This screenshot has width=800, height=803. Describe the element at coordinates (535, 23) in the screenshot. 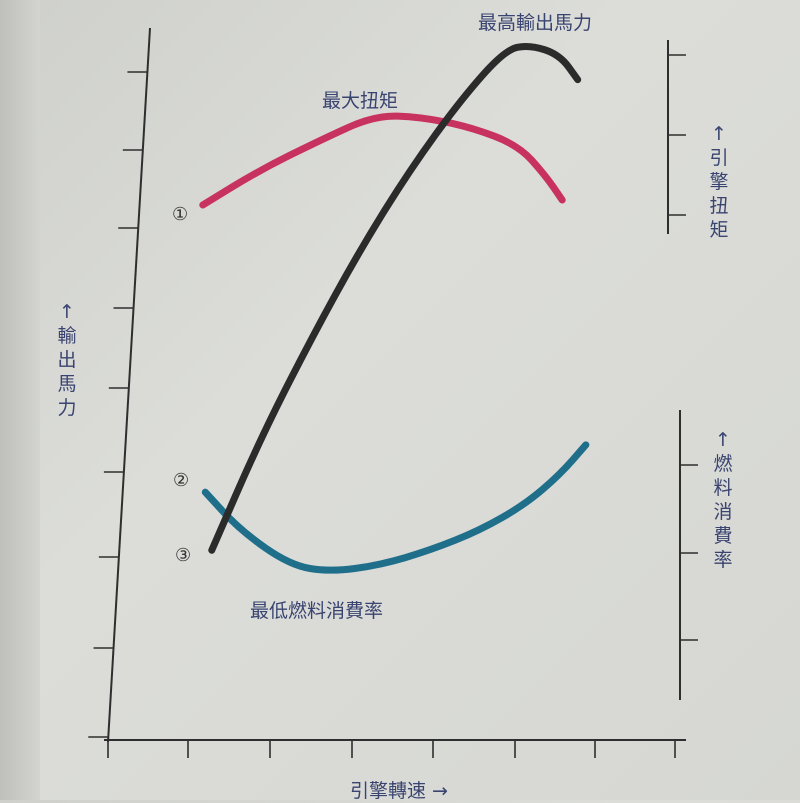

I see `label-max-power: 最高輸出馬力` at that location.